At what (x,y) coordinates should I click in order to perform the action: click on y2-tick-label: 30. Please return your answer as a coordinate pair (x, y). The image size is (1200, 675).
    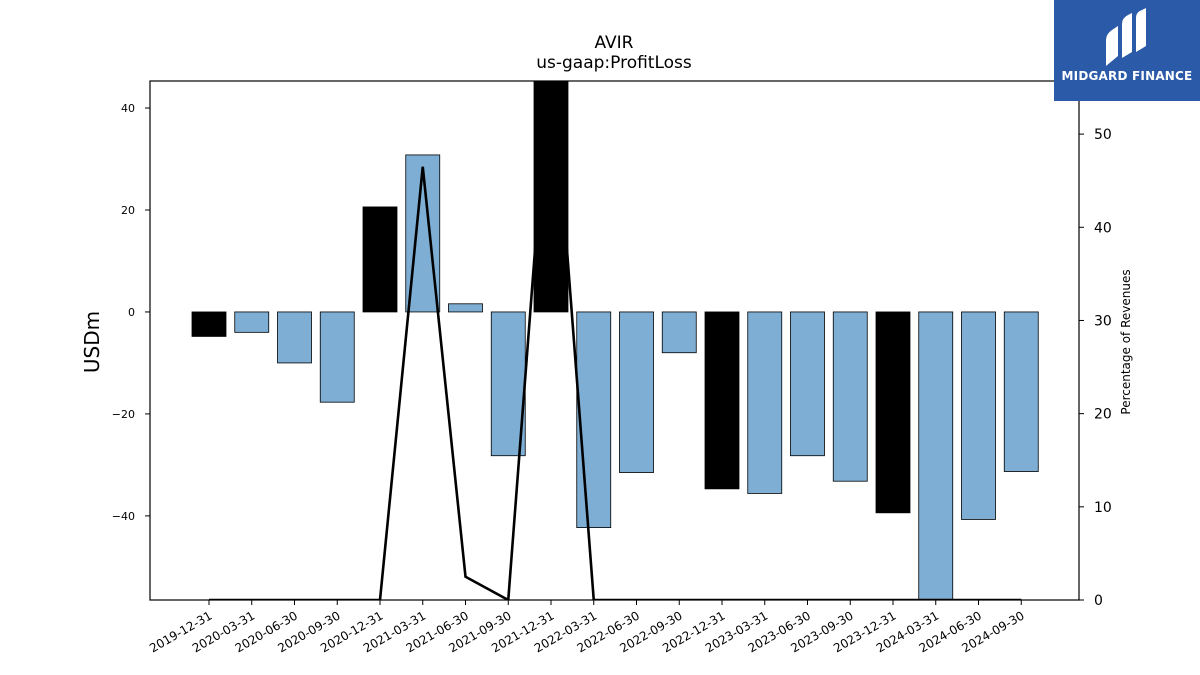
    Looking at the image, I should click on (1103, 321).